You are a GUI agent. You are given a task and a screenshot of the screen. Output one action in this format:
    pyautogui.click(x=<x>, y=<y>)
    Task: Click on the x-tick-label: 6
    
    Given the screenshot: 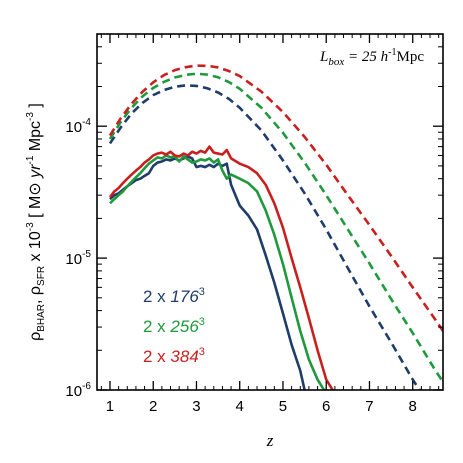 What is the action you would take?
    pyautogui.click(x=326, y=406)
    